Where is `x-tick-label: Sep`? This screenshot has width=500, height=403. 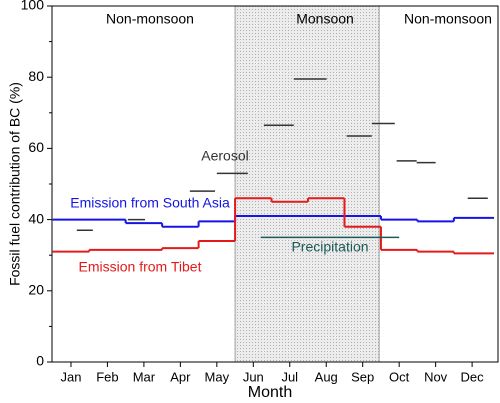 x-tick-label: Sep is located at coordinates (362, 376).